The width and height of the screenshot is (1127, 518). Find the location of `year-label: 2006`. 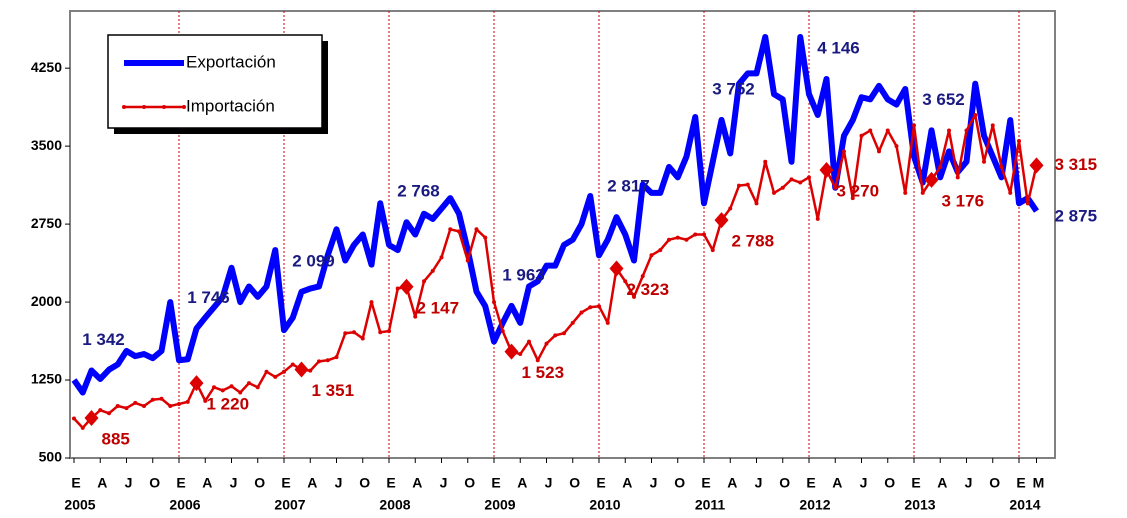

year-label: 2006 is located at coordinates (184, 505).